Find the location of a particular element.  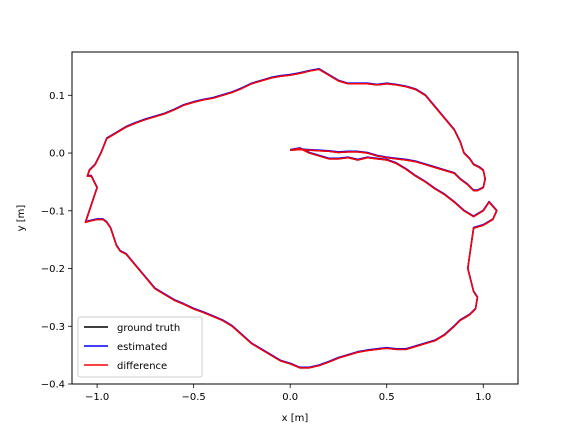

y-tick-label: 0.0 is located at coordinates (57, 154).